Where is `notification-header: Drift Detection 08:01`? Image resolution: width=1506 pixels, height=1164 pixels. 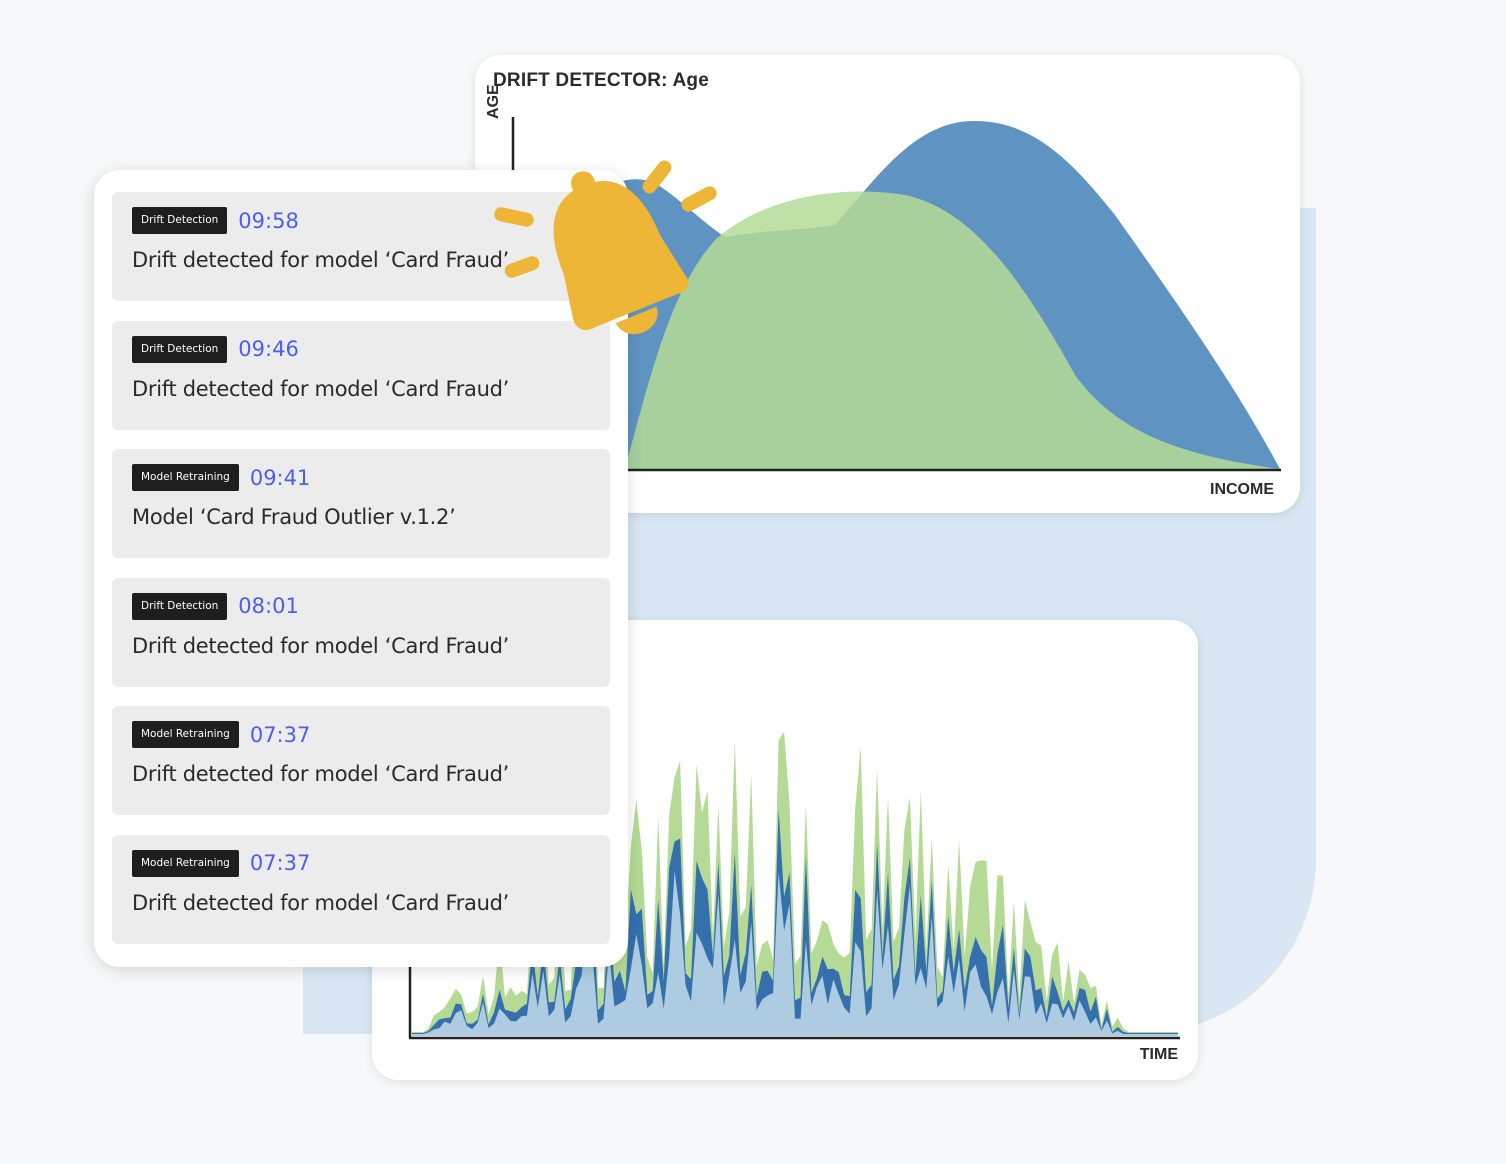 notification-header: Drift Detection 08:01 is located at coordinates (215, 606).